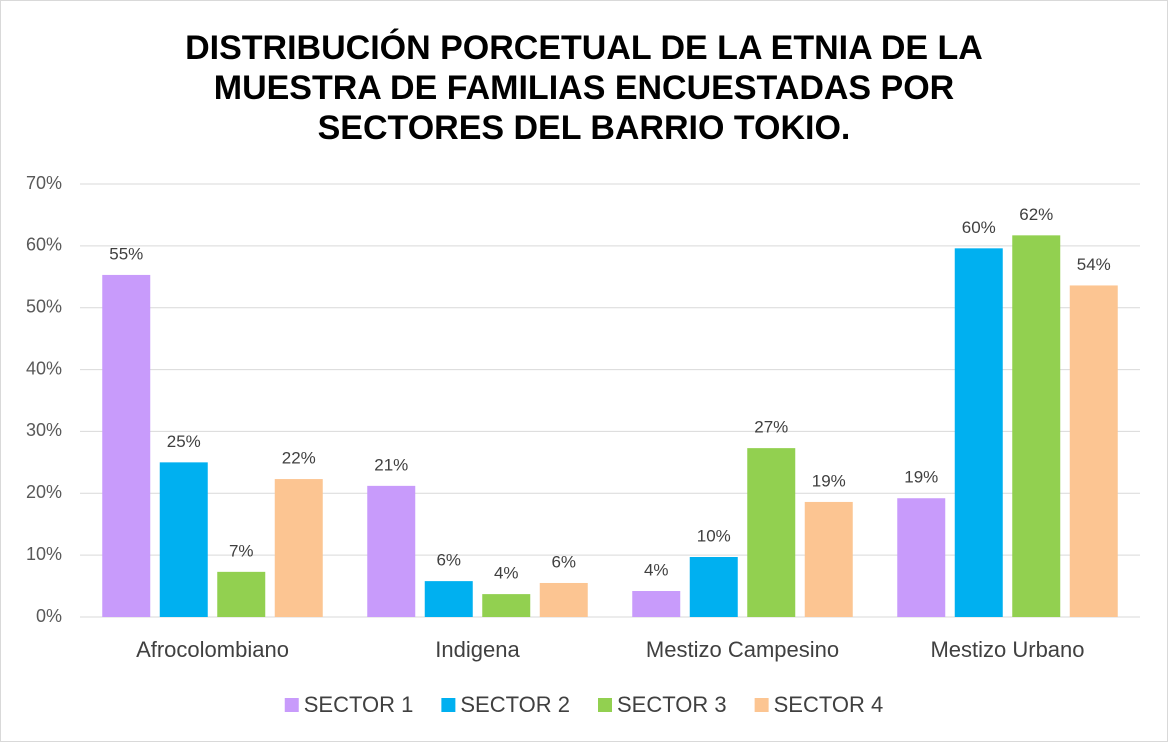  I want to click on y-tick-label: 30%, so click(44, 430).